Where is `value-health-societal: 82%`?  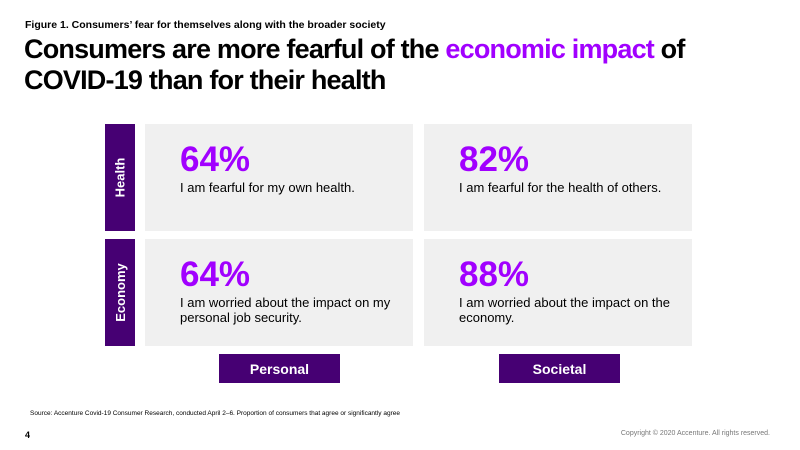
value-health-societal: 82% is located at coordinates (494, 159).